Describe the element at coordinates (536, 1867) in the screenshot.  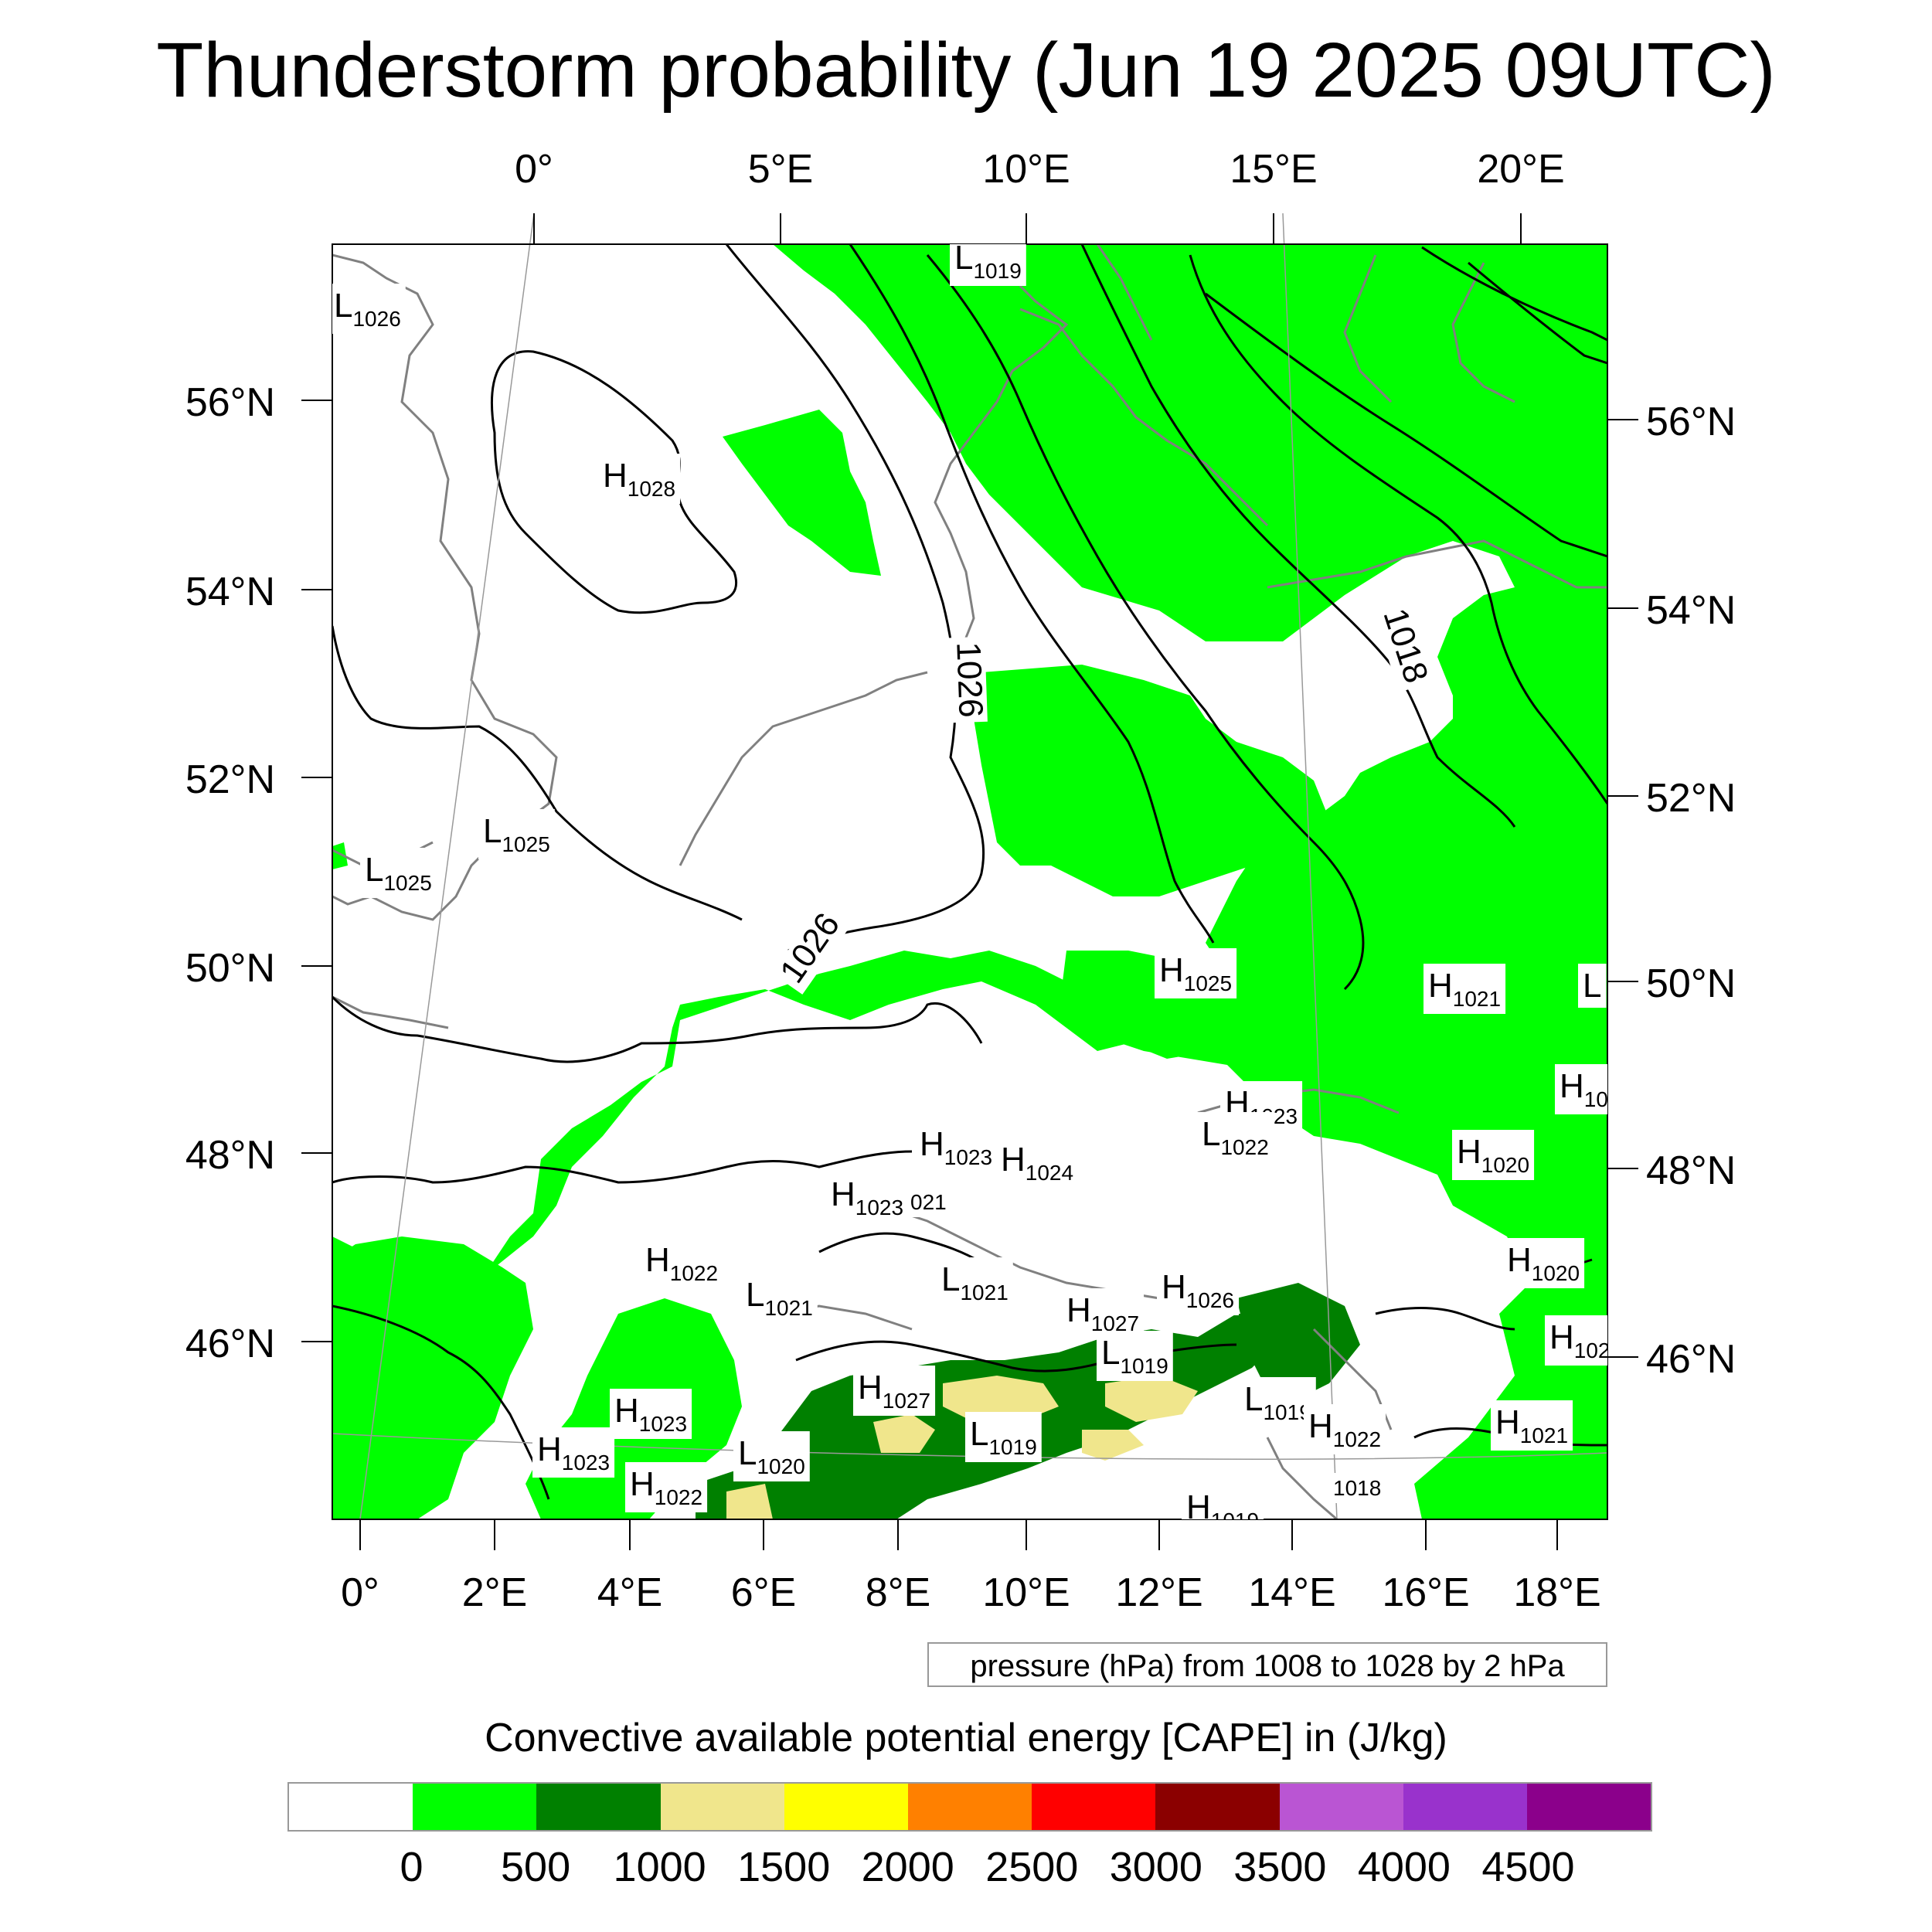
I see `colorbar-tick-label: 500` at that location.